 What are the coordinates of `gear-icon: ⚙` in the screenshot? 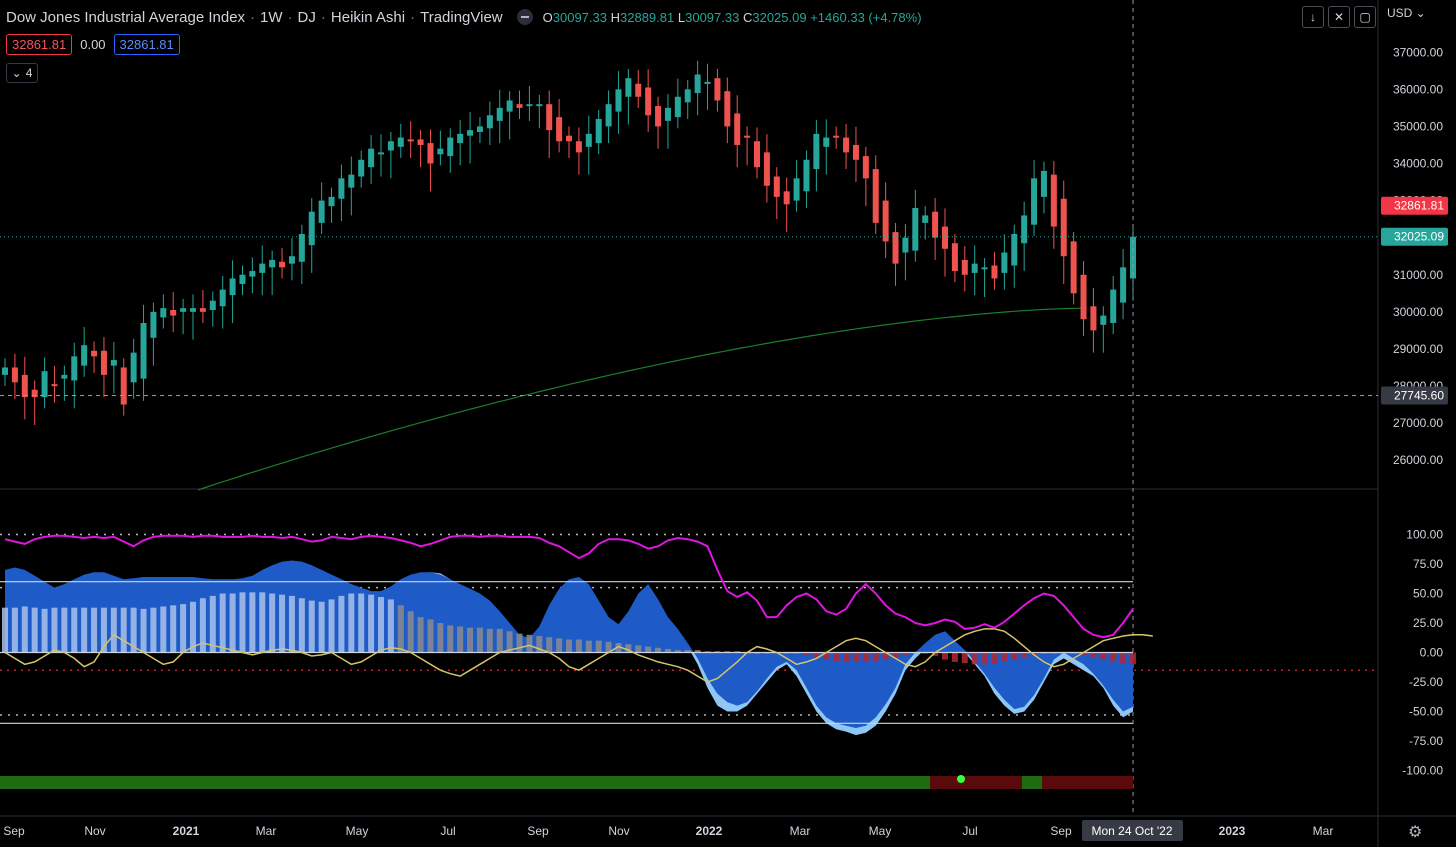 It's located at (1415, 832).